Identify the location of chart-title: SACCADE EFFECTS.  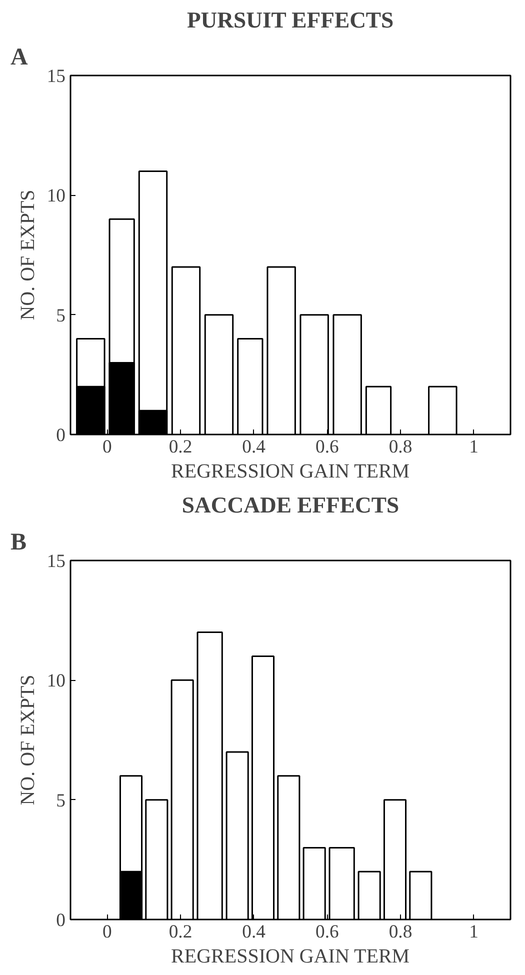
(291, 505).